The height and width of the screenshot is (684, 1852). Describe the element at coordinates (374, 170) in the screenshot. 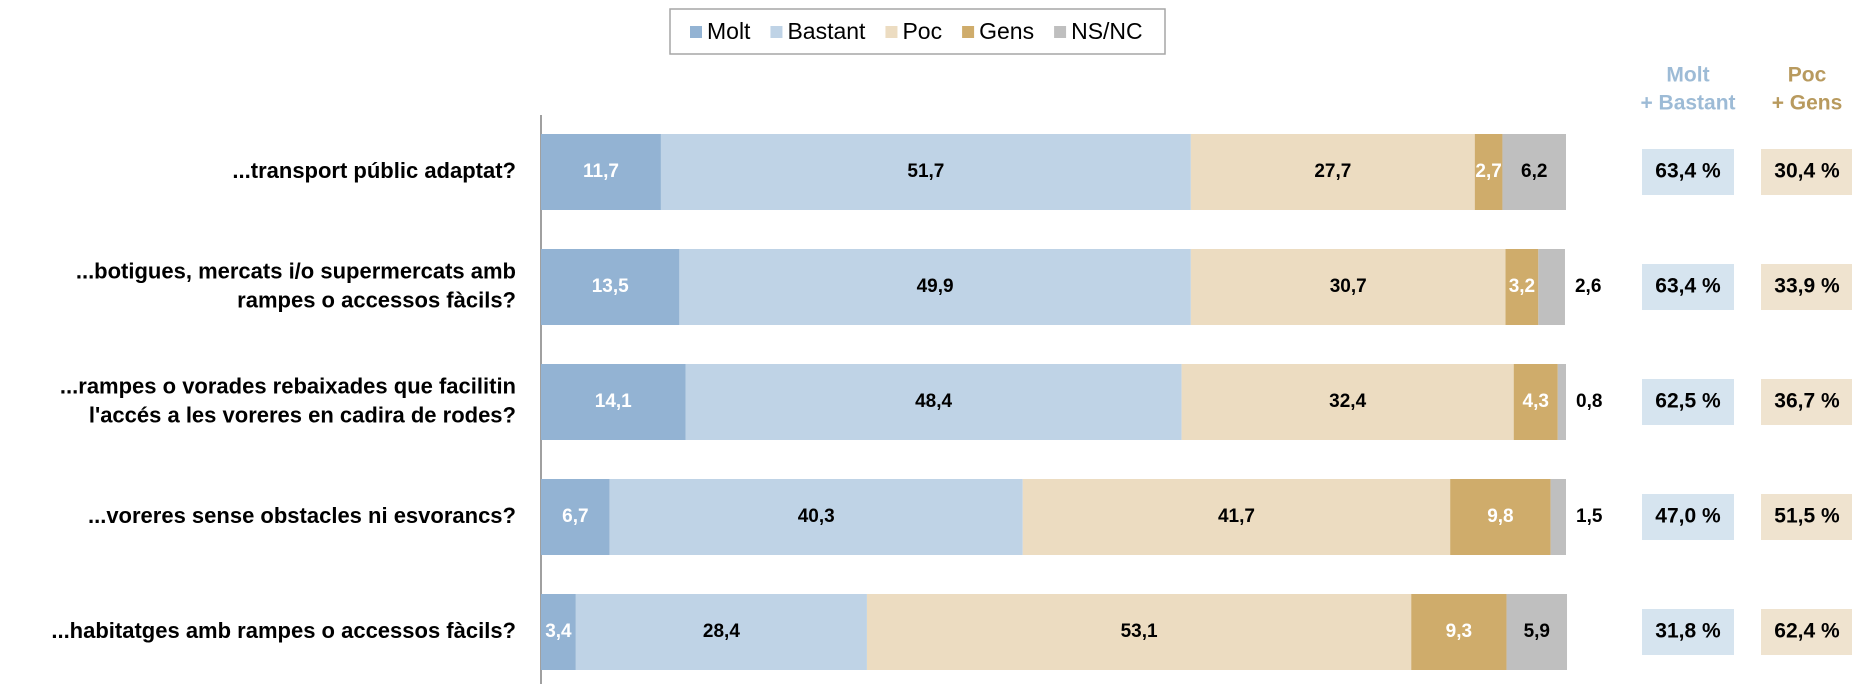

I see `category-label: ...transport públic adaptat?` at that location.